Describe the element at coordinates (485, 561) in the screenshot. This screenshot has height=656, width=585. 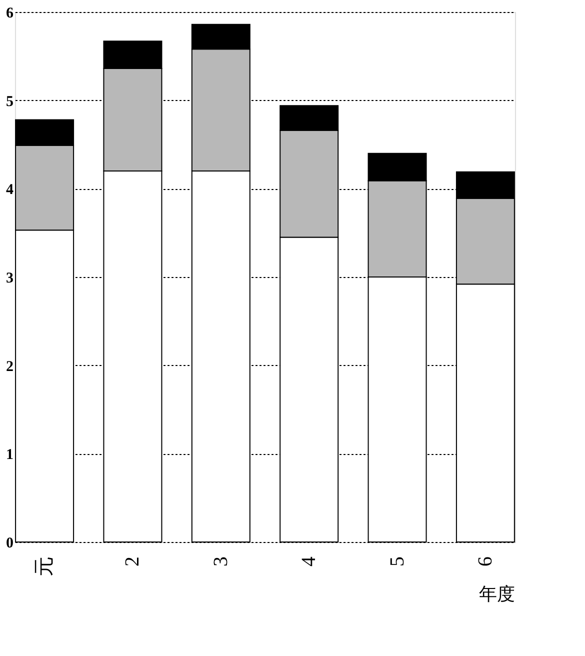
I see `x-tick-label: 6` at that location.